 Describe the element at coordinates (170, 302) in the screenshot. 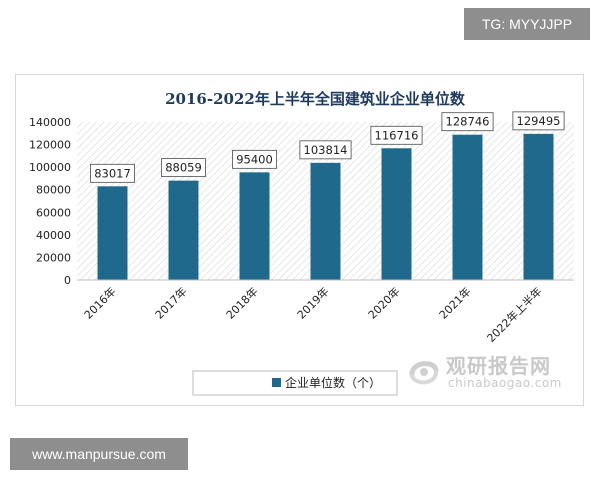

I see `x-tick-label: 2017年` at that location.